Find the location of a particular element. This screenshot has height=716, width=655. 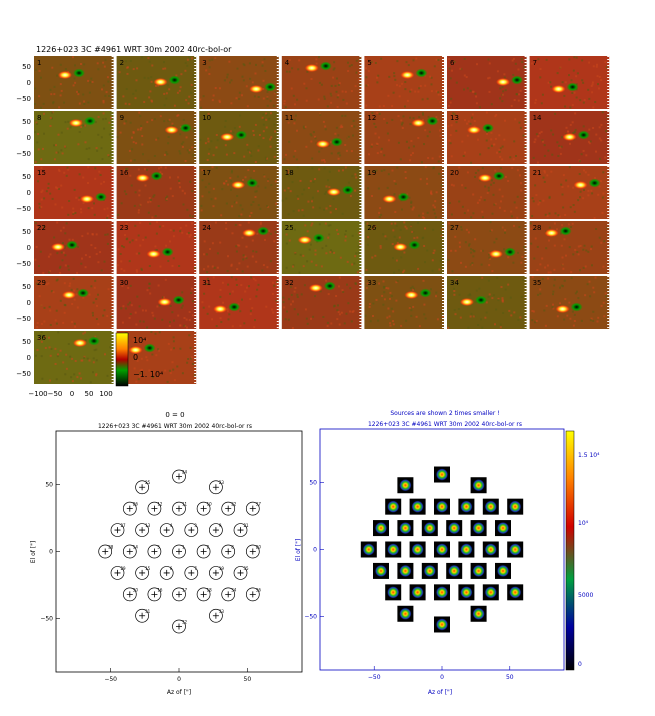

panel-x-tick-label: 0 is located at coordinates (72, 394).